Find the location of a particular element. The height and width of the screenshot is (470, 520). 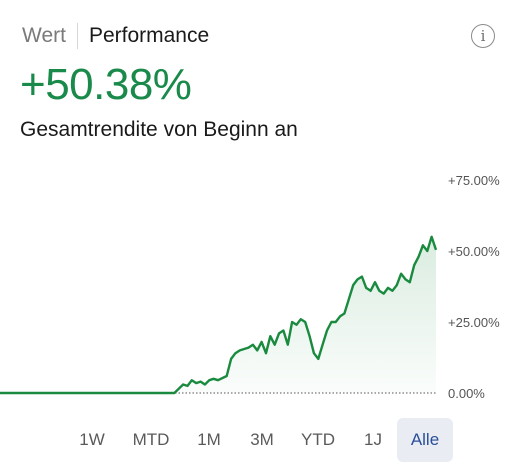

tab-divider is located at coordinates (77, 36).